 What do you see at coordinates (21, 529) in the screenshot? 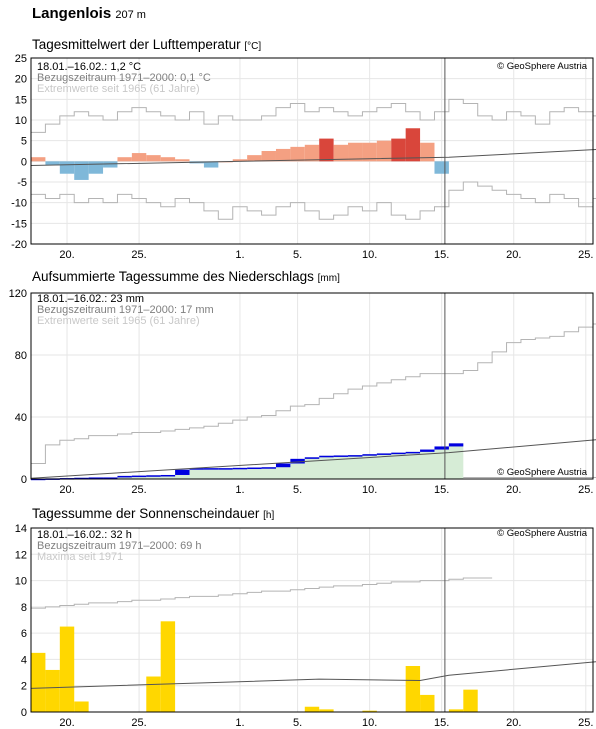
I see `y-tick-label: 14` at bounding box center [21, 529].